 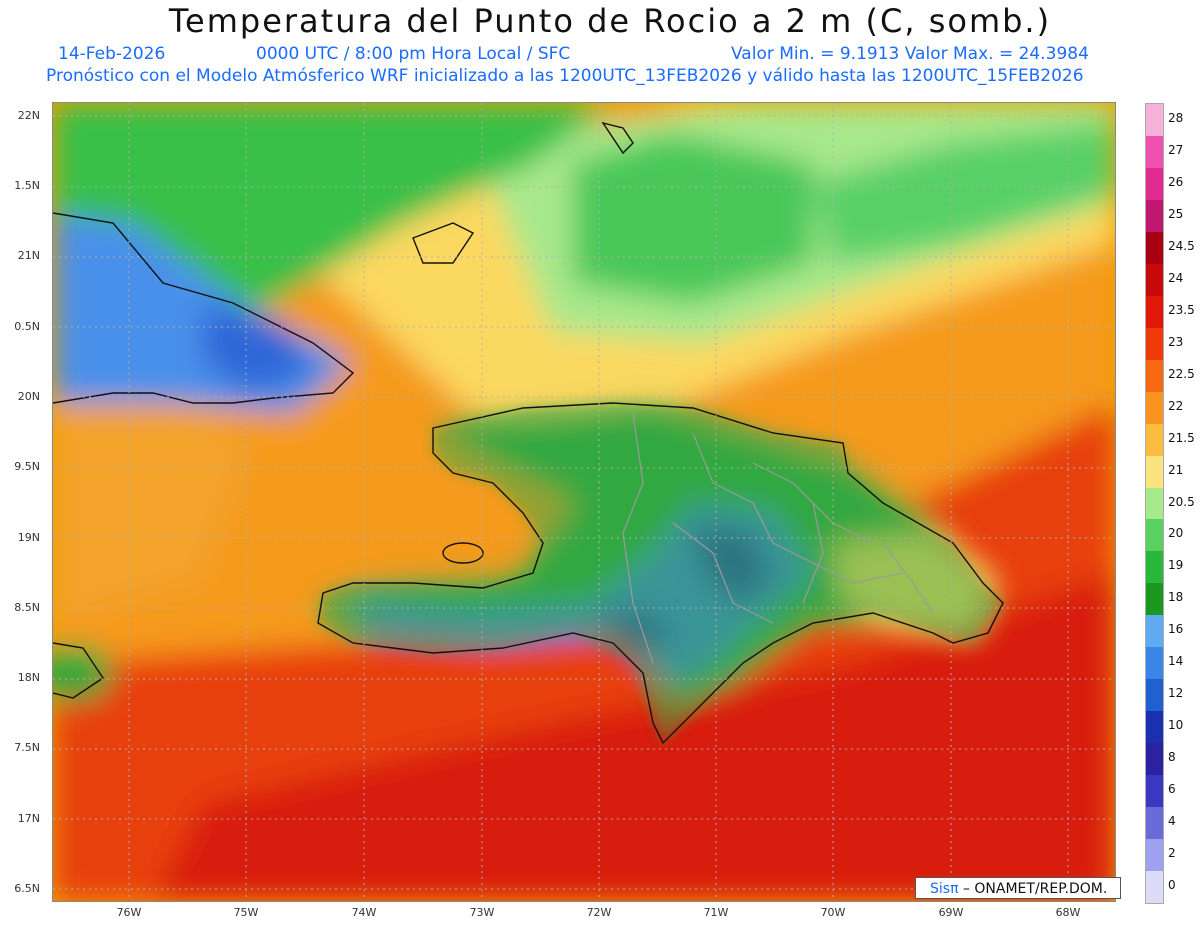 What do you see at coordinates (1181, 373) in the screenshot?
I see `colorbar-label: 22.5` at bounding box center [1181, 373].